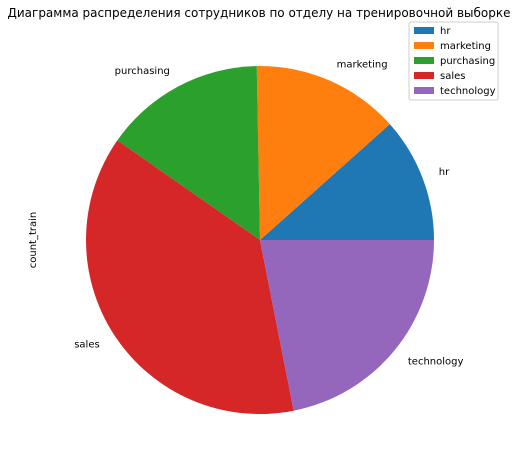 This screenshot has width=519, height=465. What do you see at coordinates (452, 76) in the screenshot?
I see `legend-label-sales: sales` at bounding box center [452, 76].